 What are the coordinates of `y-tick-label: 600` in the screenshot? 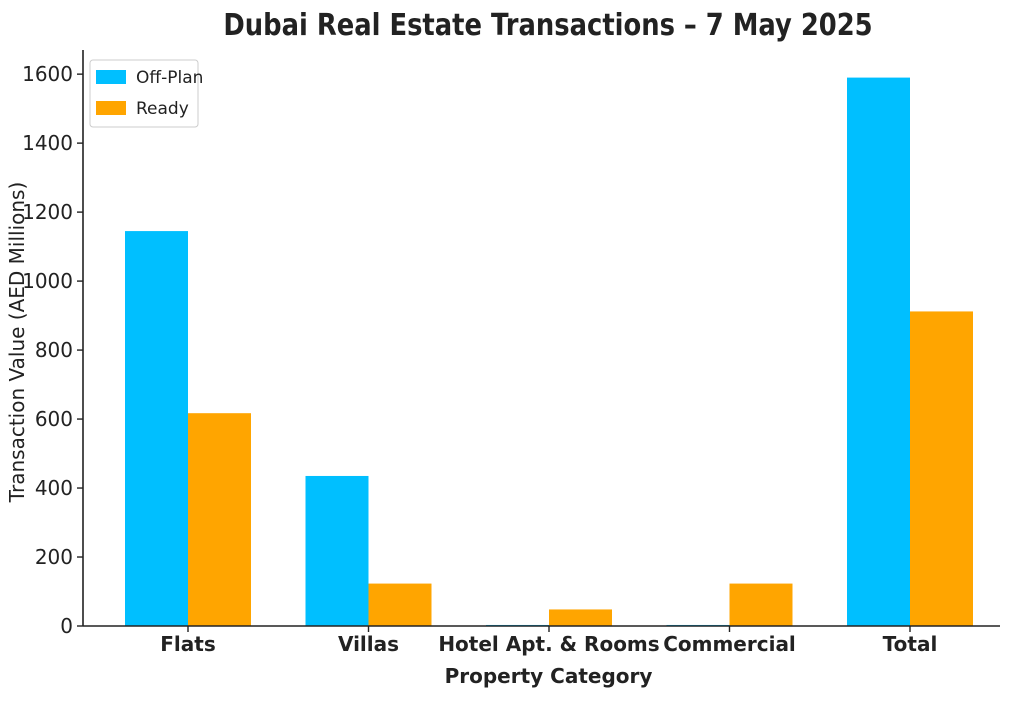 It's located at (54, 419).